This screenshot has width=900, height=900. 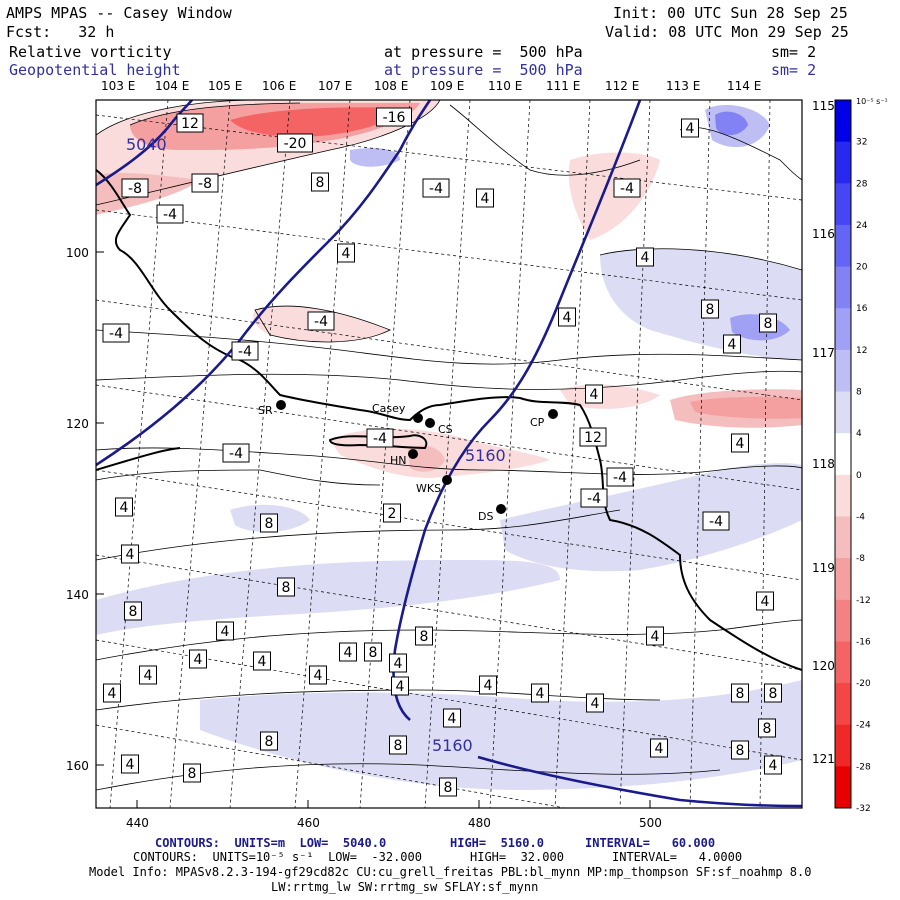 I want to click on top-lon-label: 104 E, so click(x=172, y=86).